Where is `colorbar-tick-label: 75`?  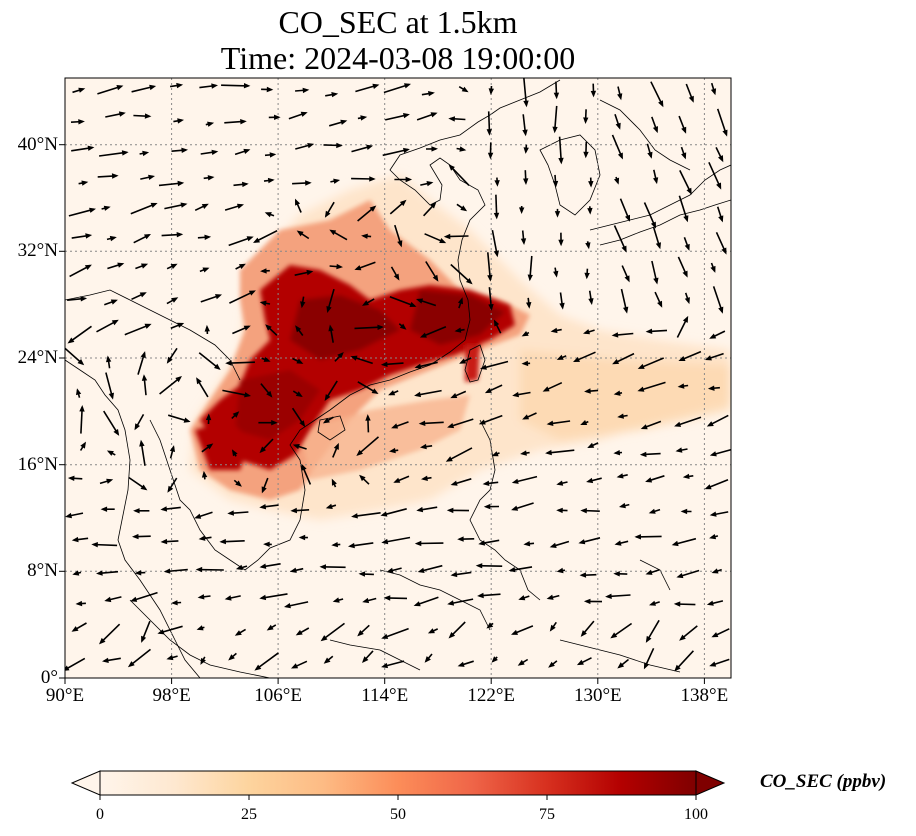 colorbar-tick-label: 75 is located at coordinates (547, 814).